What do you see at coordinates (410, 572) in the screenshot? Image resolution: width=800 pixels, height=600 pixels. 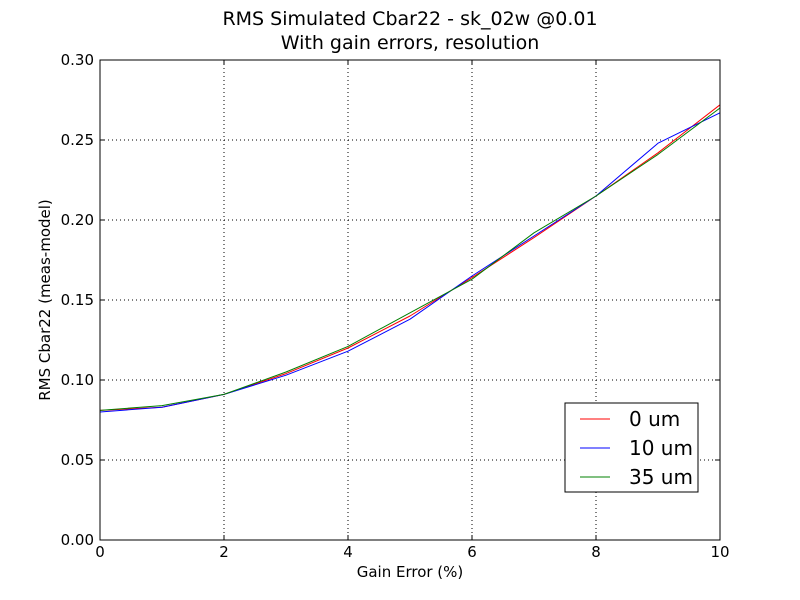 I see `x-axis-label: Gain Error (%)` at bounding box center [410, 572].